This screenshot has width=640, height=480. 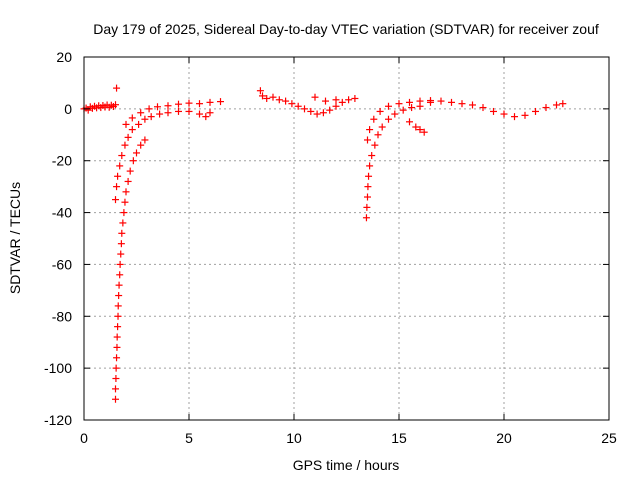 What do you see at coordinates (15, 238) in the screenshot?
I see `y-axis-label: SDTVAR / TECUs` at bounding box center [15, 238].